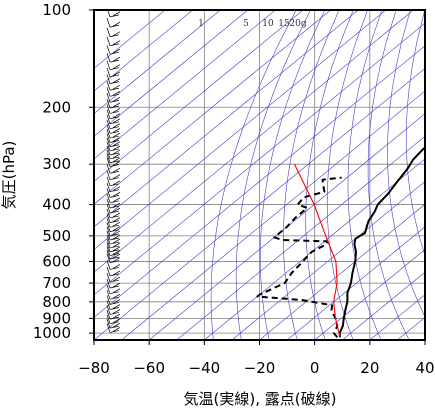 The image size is (435, 412). Describe the element at coordinates (268, 24) in the screenshot. I see `mixing-ratio-label: 10` at that location.